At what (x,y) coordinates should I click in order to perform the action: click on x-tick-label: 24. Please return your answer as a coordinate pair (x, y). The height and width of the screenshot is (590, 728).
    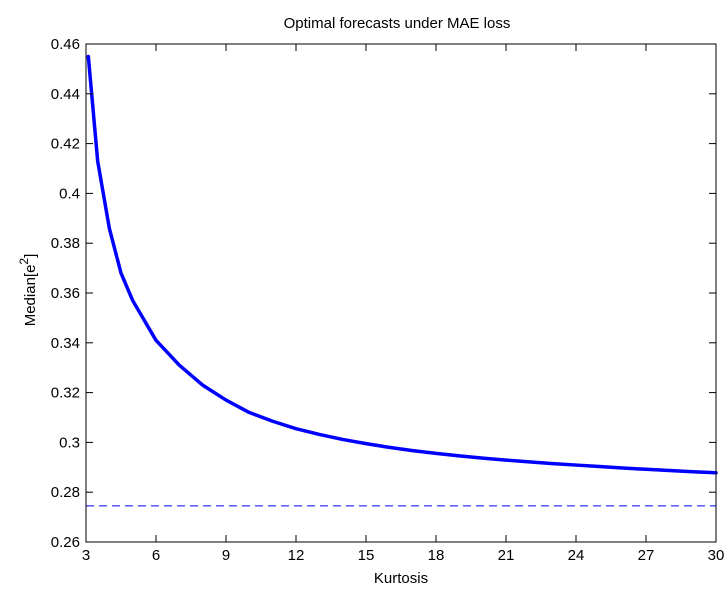
    Looking at the image, I should click on (576, 555).